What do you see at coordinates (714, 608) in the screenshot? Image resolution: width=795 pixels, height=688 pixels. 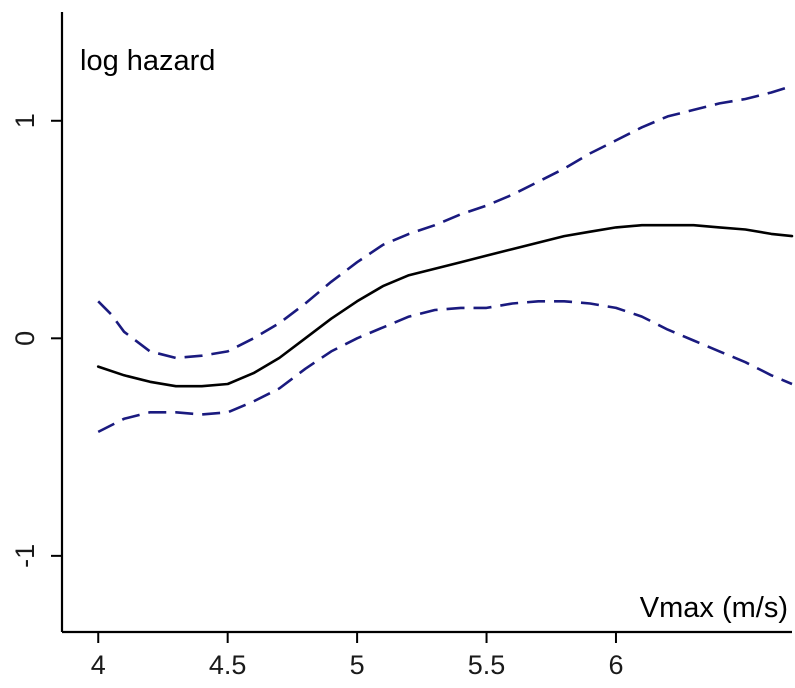 I see `x-axis-label: Vmax (m/s)` at bounding box center [714, 608].